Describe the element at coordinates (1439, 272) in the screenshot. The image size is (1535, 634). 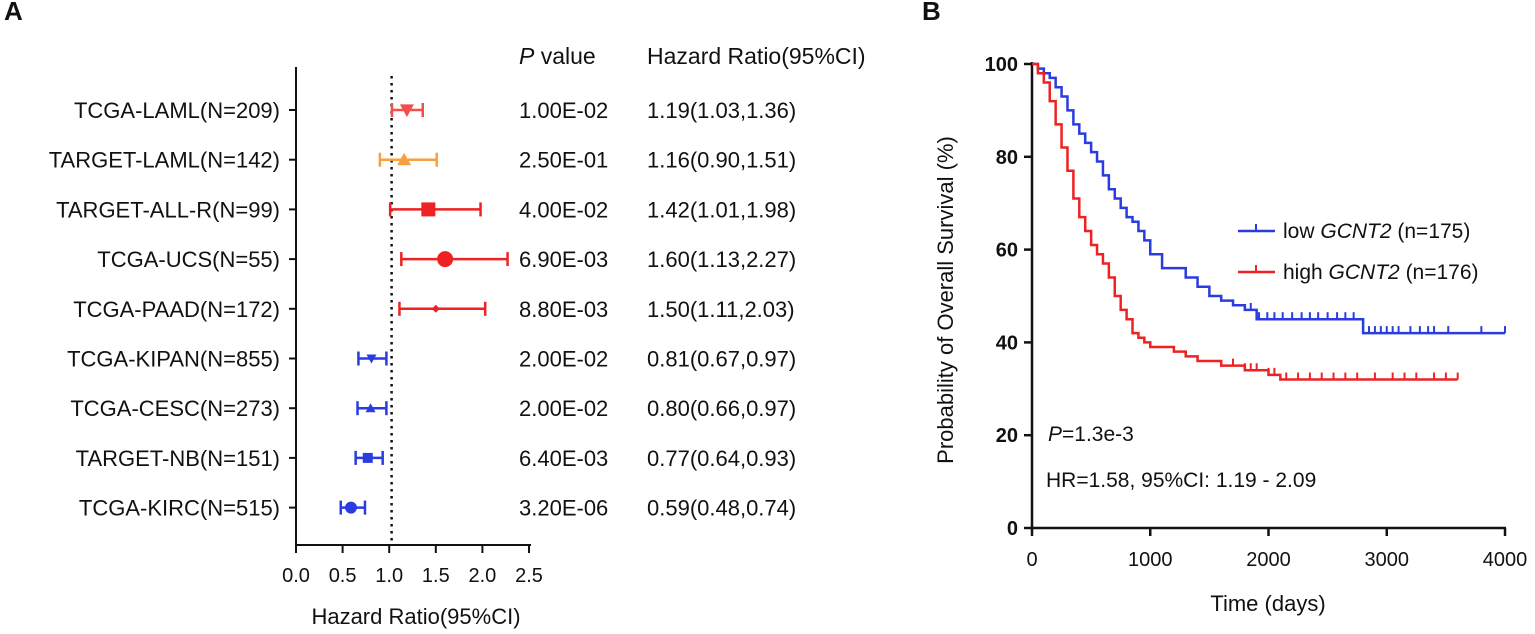
I see `legend-high-suffix: (n=176)` at that location.